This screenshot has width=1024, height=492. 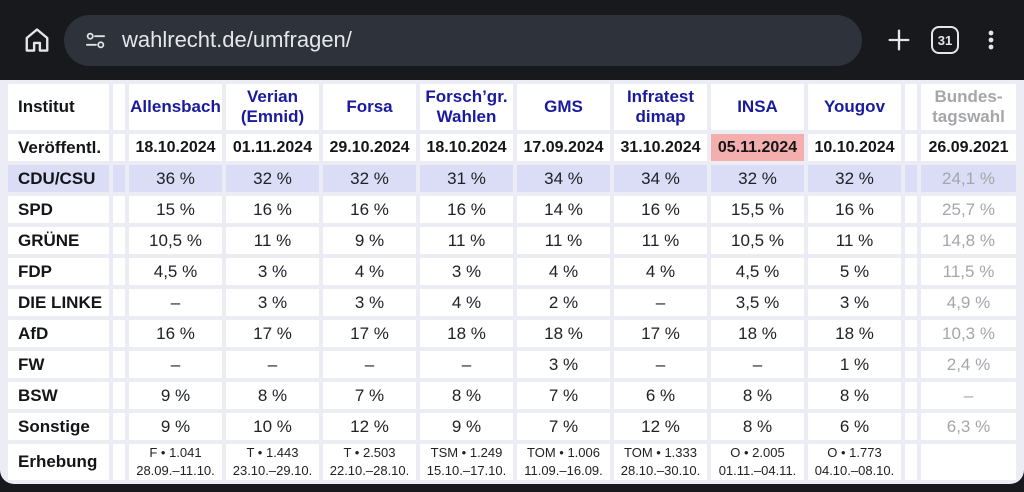 I want to click on party-label: AfD, so click(x=58, y=333).